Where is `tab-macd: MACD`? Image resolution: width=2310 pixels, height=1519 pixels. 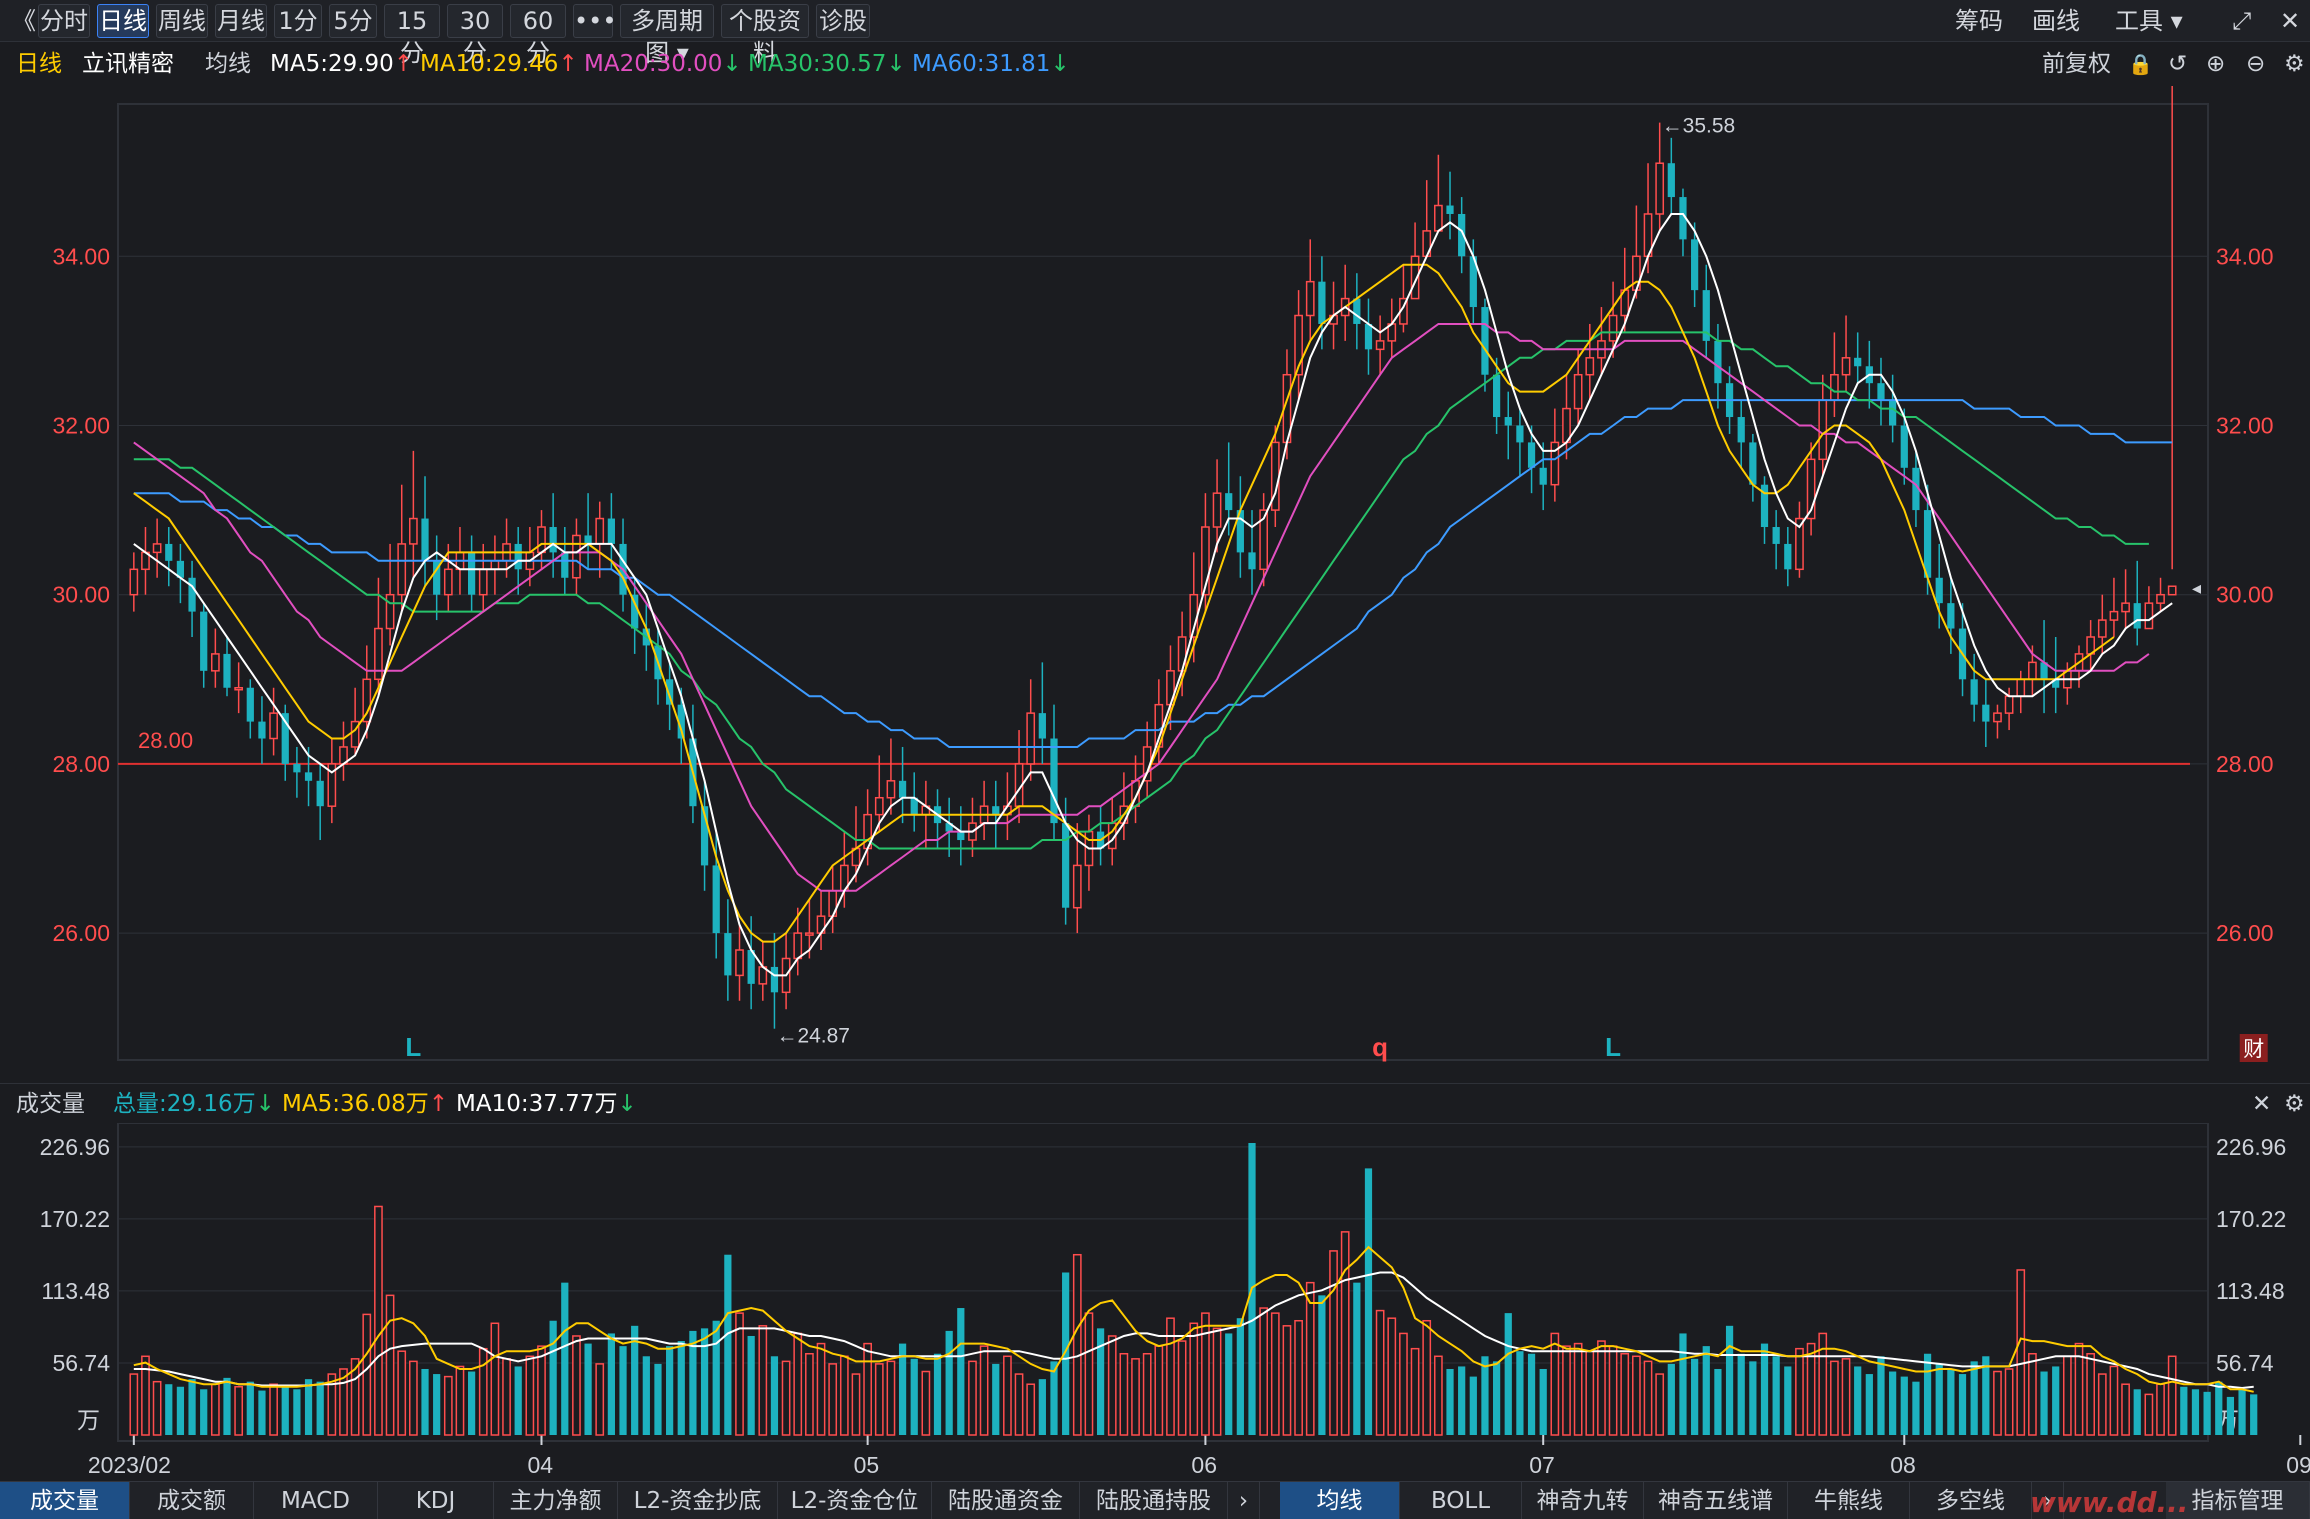
tab-macd: MACD is located at coordinates (316, 1500).